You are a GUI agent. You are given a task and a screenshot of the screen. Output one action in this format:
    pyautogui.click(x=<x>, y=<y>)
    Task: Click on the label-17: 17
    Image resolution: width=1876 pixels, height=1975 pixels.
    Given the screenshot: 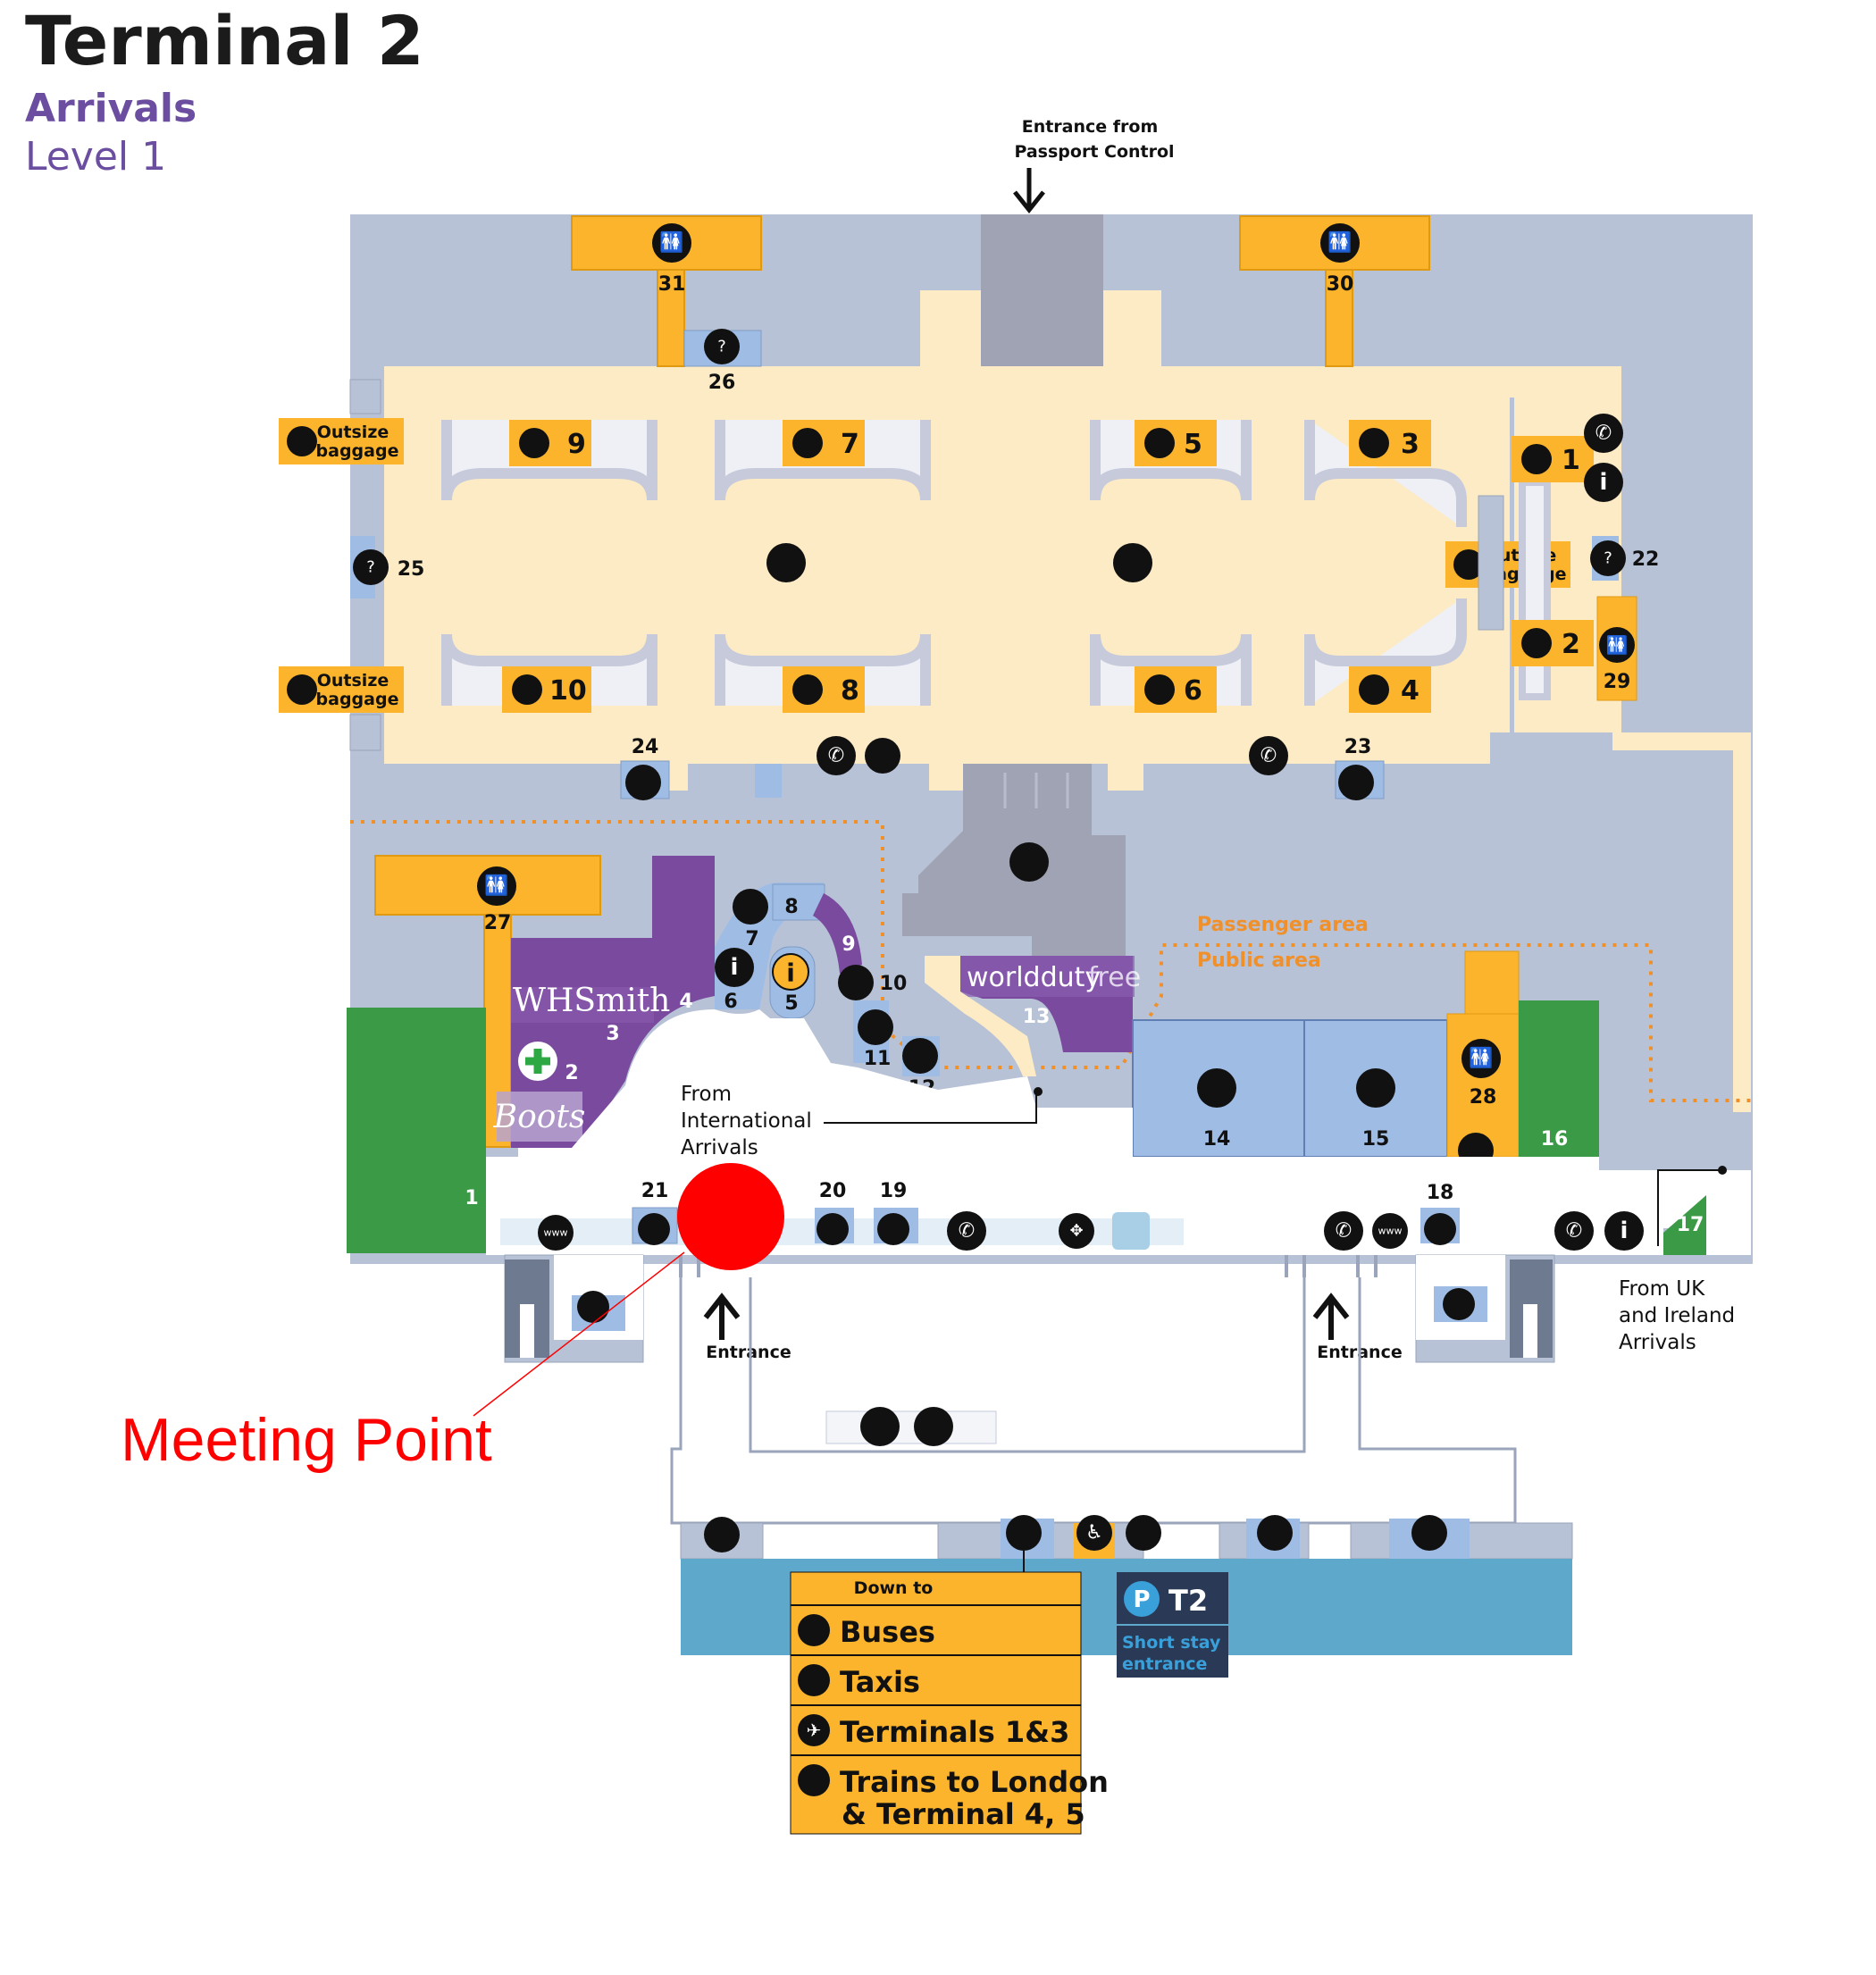 What is the action you would take?
    pyautogui.click(x=1690, y=1225)
    